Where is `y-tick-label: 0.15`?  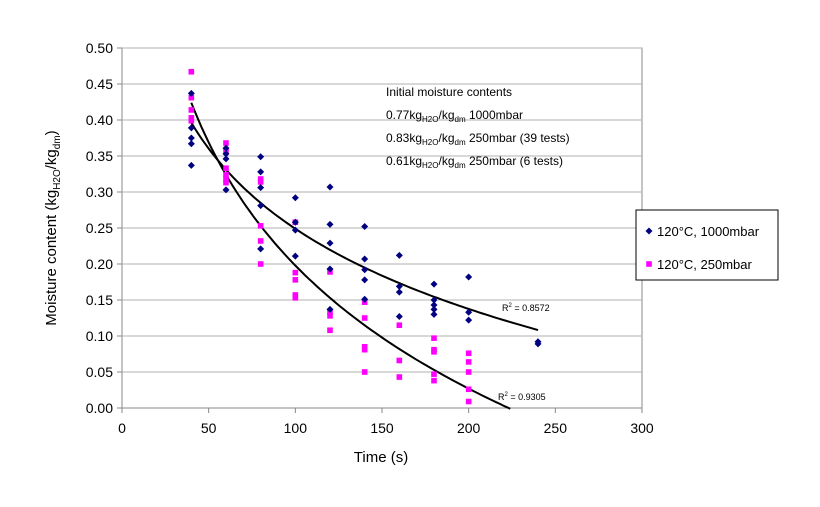 y-tick-label: 0.15 is located at coordinates (99, 300).